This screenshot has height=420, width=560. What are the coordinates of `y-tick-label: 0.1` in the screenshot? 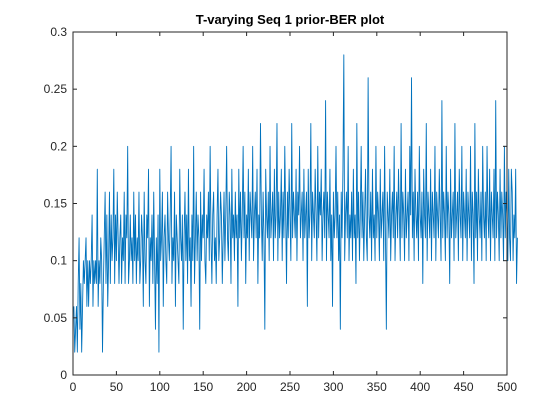 It's located at (58, 261).